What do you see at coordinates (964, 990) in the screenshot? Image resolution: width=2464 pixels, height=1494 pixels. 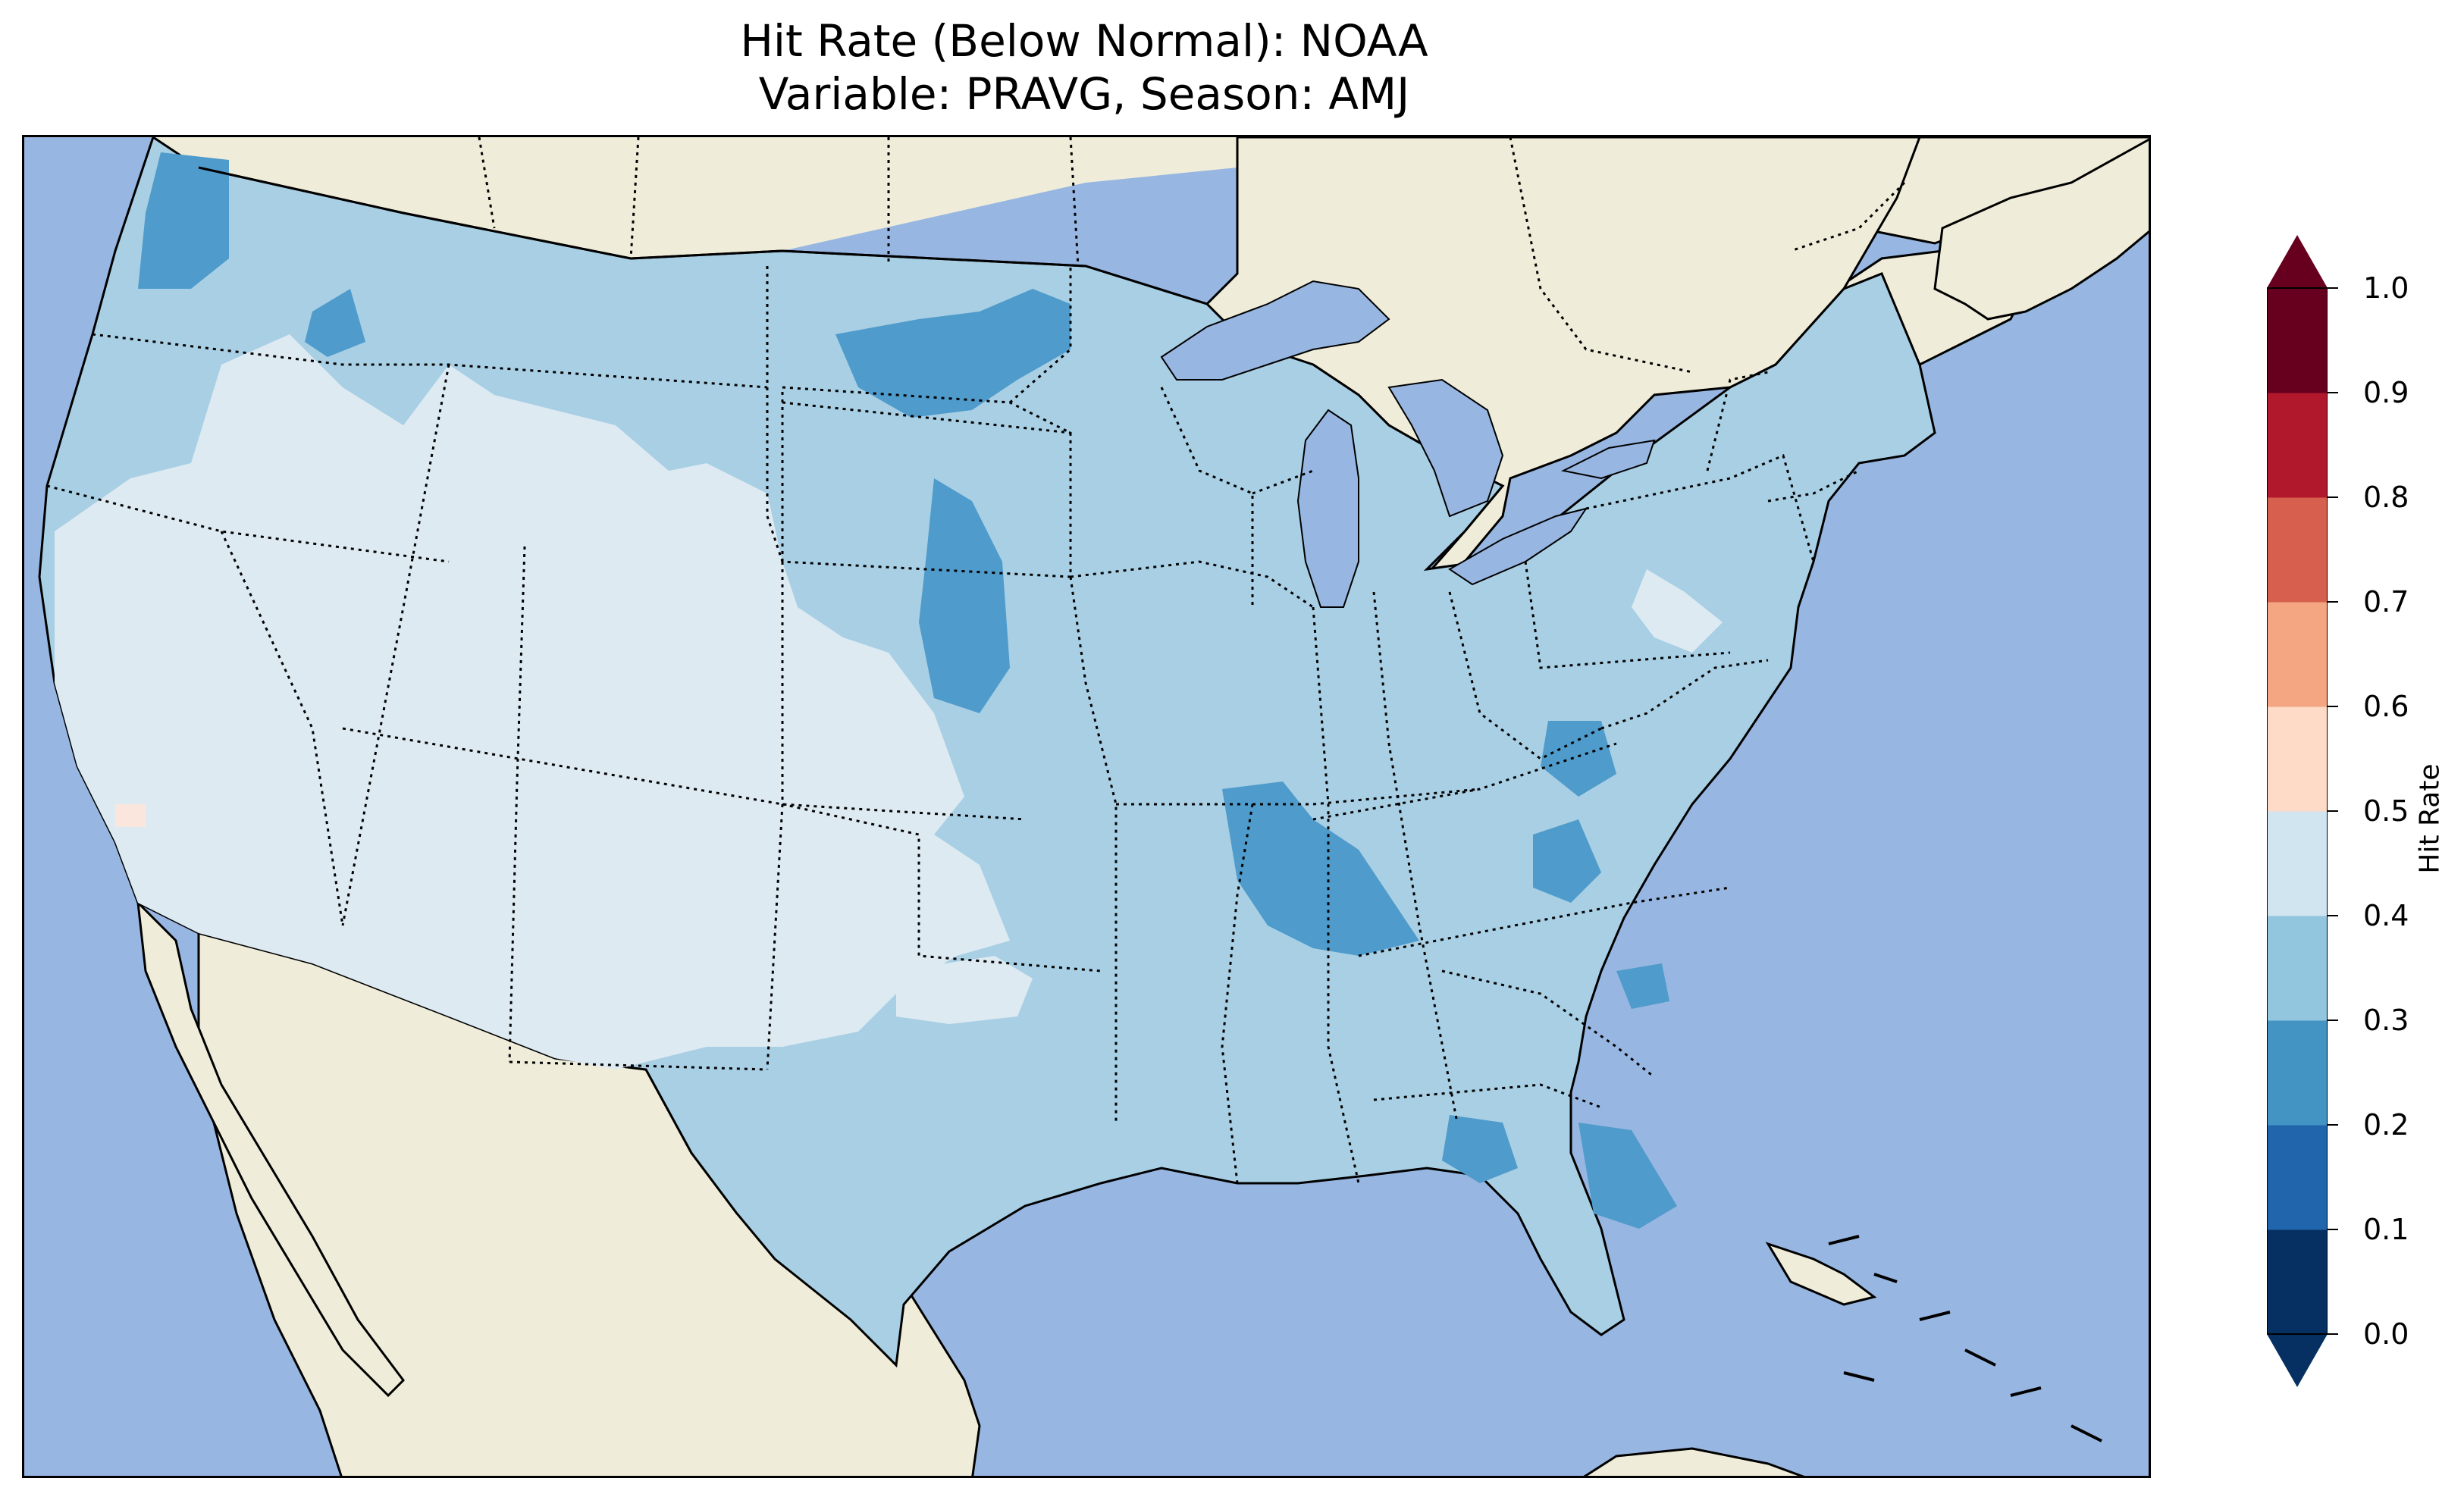 I see `hitrate-0.4-0.5-texas` at bounding box center [964, 990].